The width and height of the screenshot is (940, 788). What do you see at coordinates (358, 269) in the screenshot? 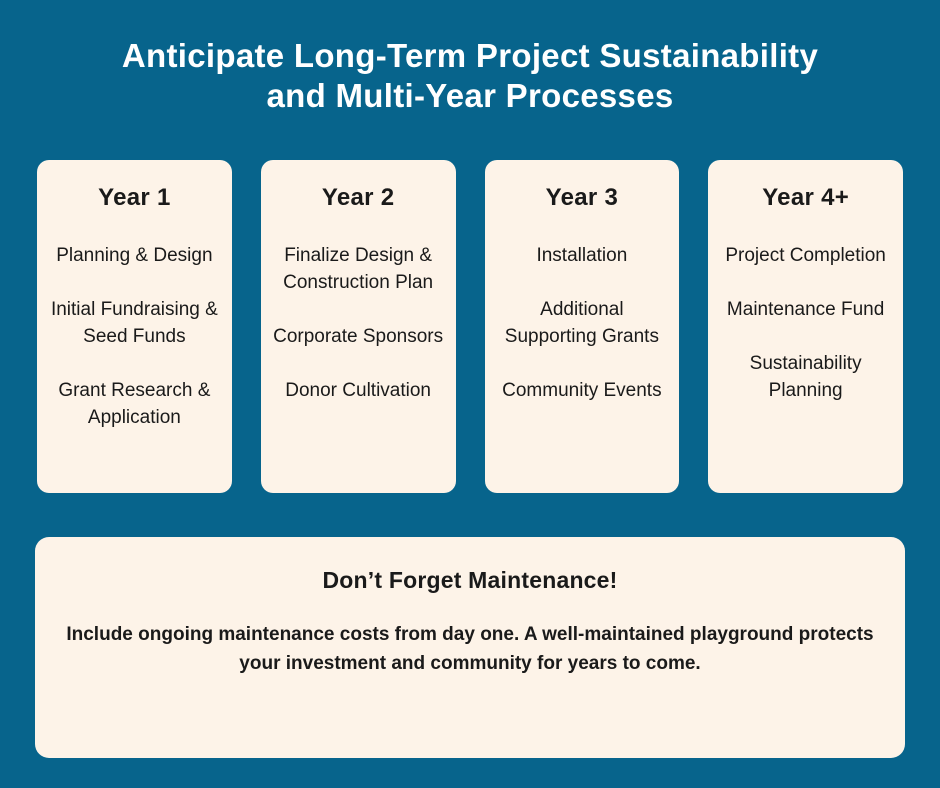
I see `year-2-item-1: Finalize Design & Construction Plan` at bounding box center [358, 269].